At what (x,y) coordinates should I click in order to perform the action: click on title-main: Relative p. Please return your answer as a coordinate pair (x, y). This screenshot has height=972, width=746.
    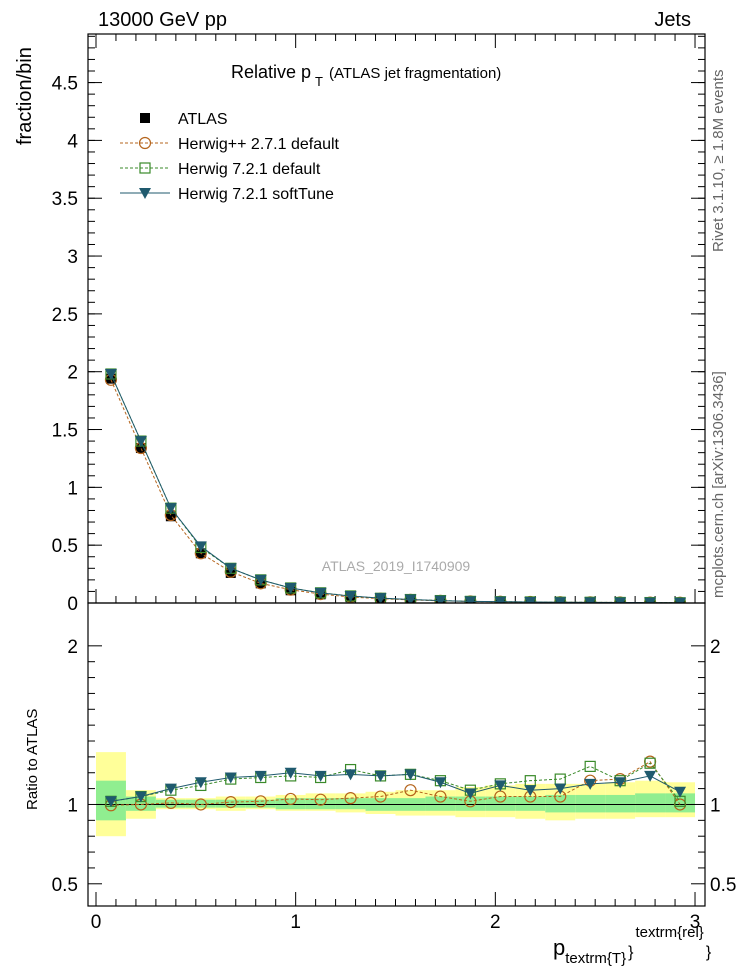
    Looking at the image, I should click on (271, 72).